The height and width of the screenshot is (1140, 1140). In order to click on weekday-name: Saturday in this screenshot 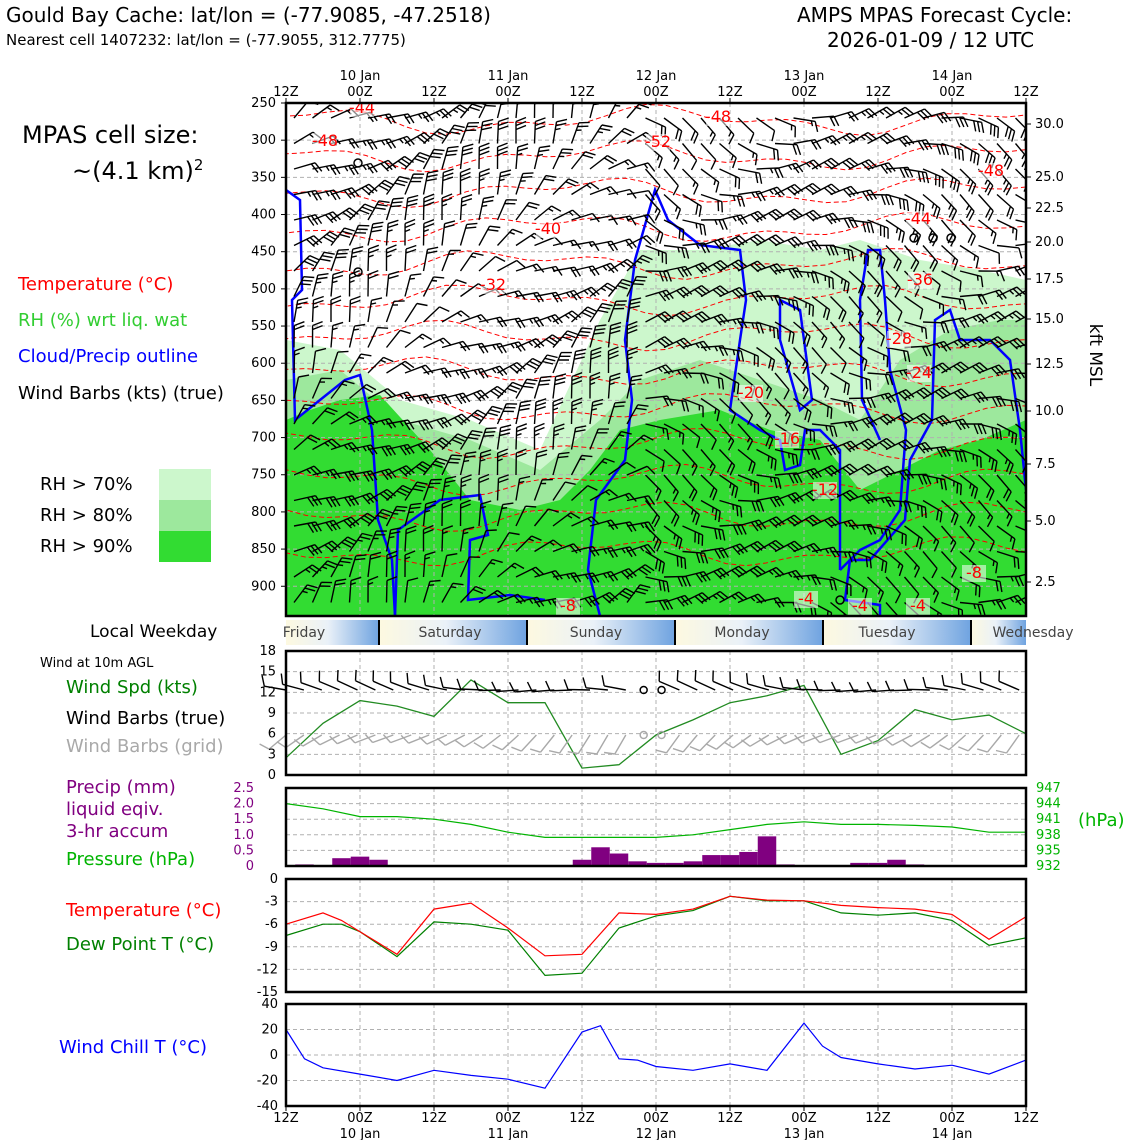, I will do `click(449, 633)`.